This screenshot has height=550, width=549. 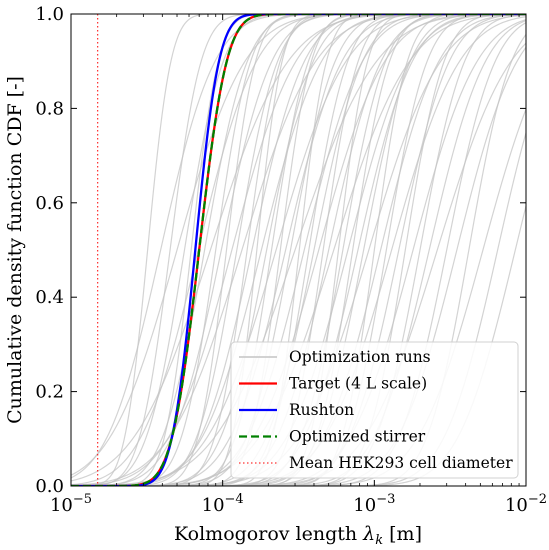 I want to click on legend-label: Mean HEK293 cell diameter, so click(x=401, y=463).